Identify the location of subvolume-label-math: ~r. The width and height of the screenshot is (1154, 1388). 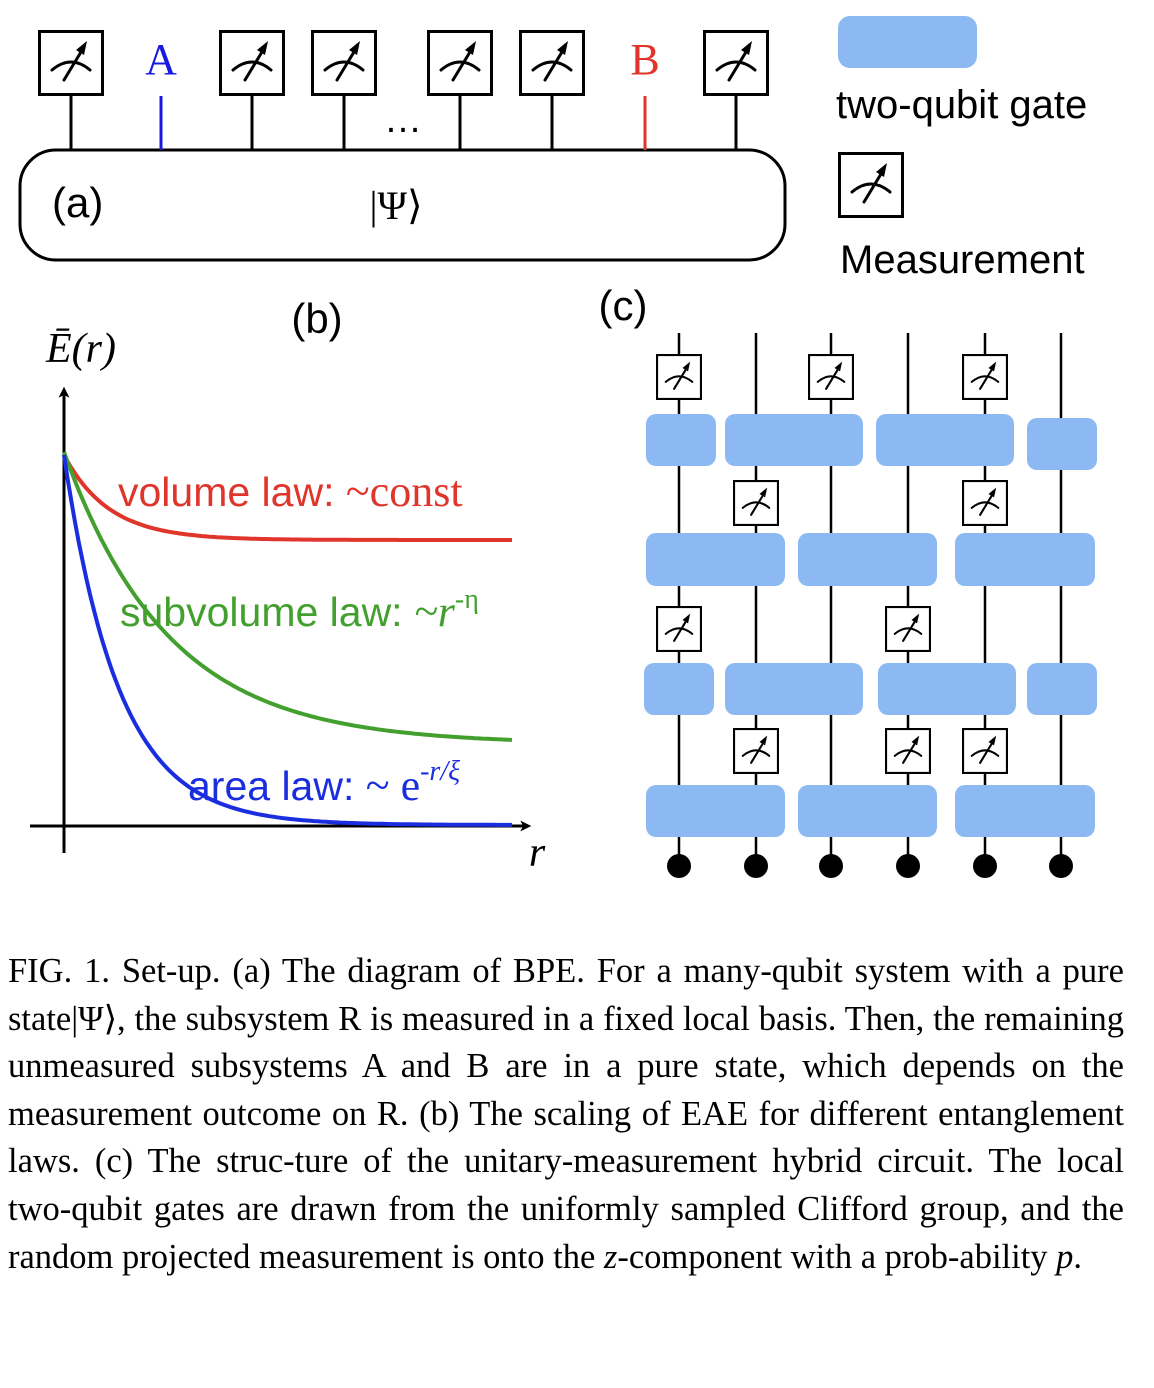
(435, 611).